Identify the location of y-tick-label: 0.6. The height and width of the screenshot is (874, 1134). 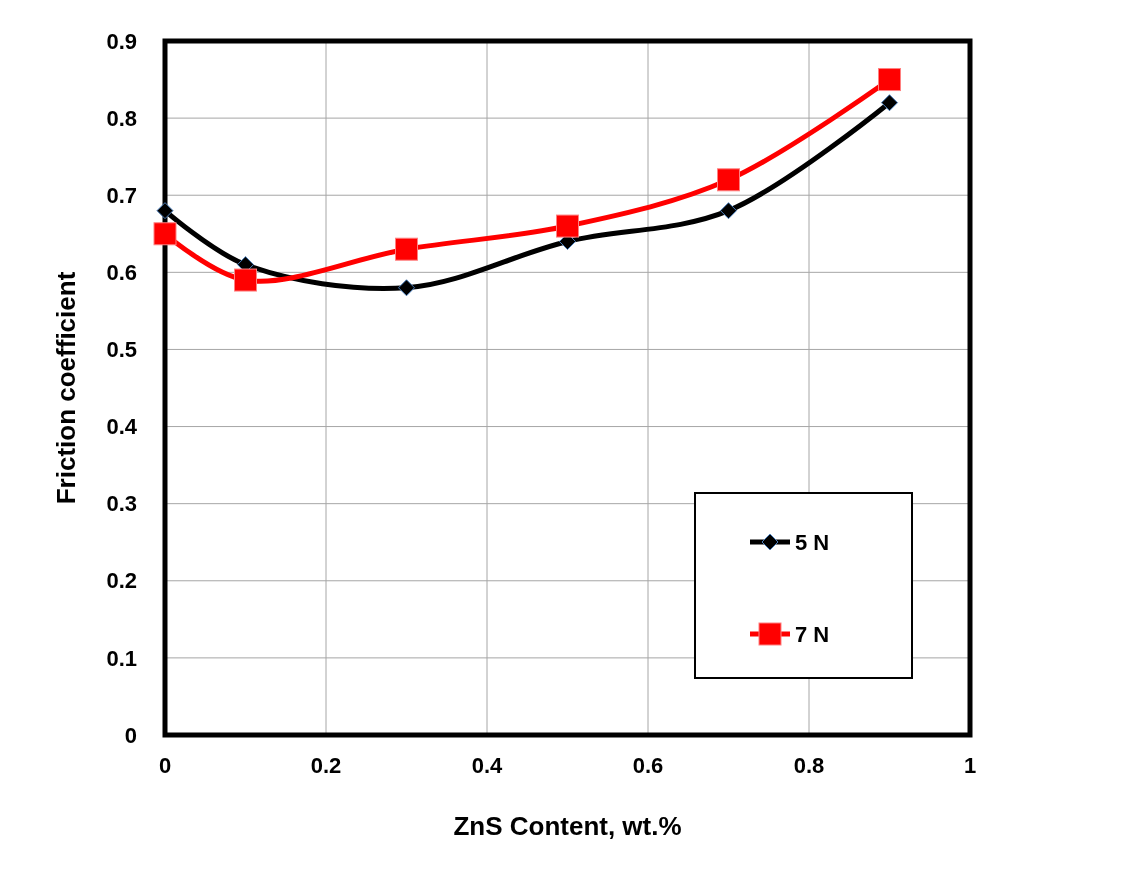
(121, 273).